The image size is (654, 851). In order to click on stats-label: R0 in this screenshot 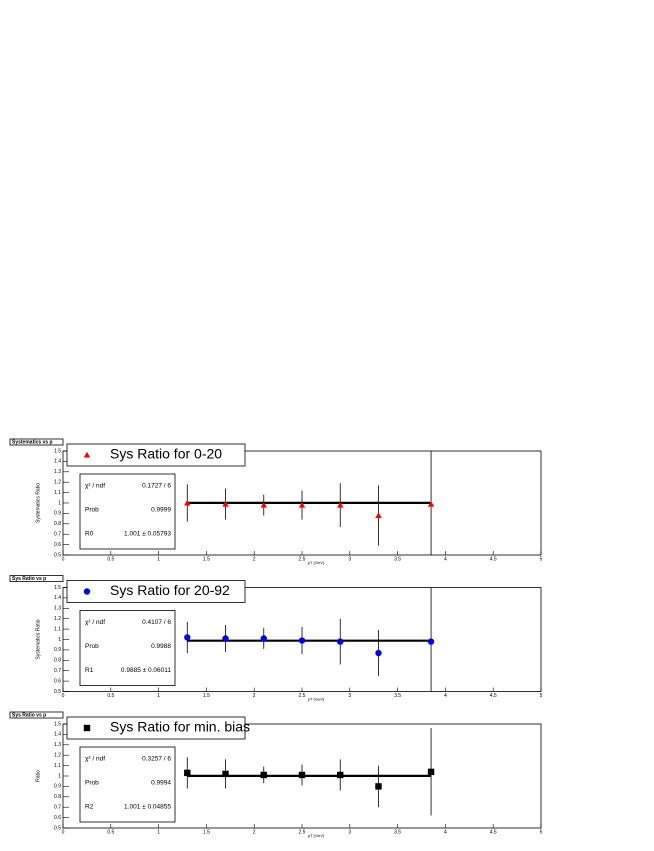, I will do `click(89, 534)`.